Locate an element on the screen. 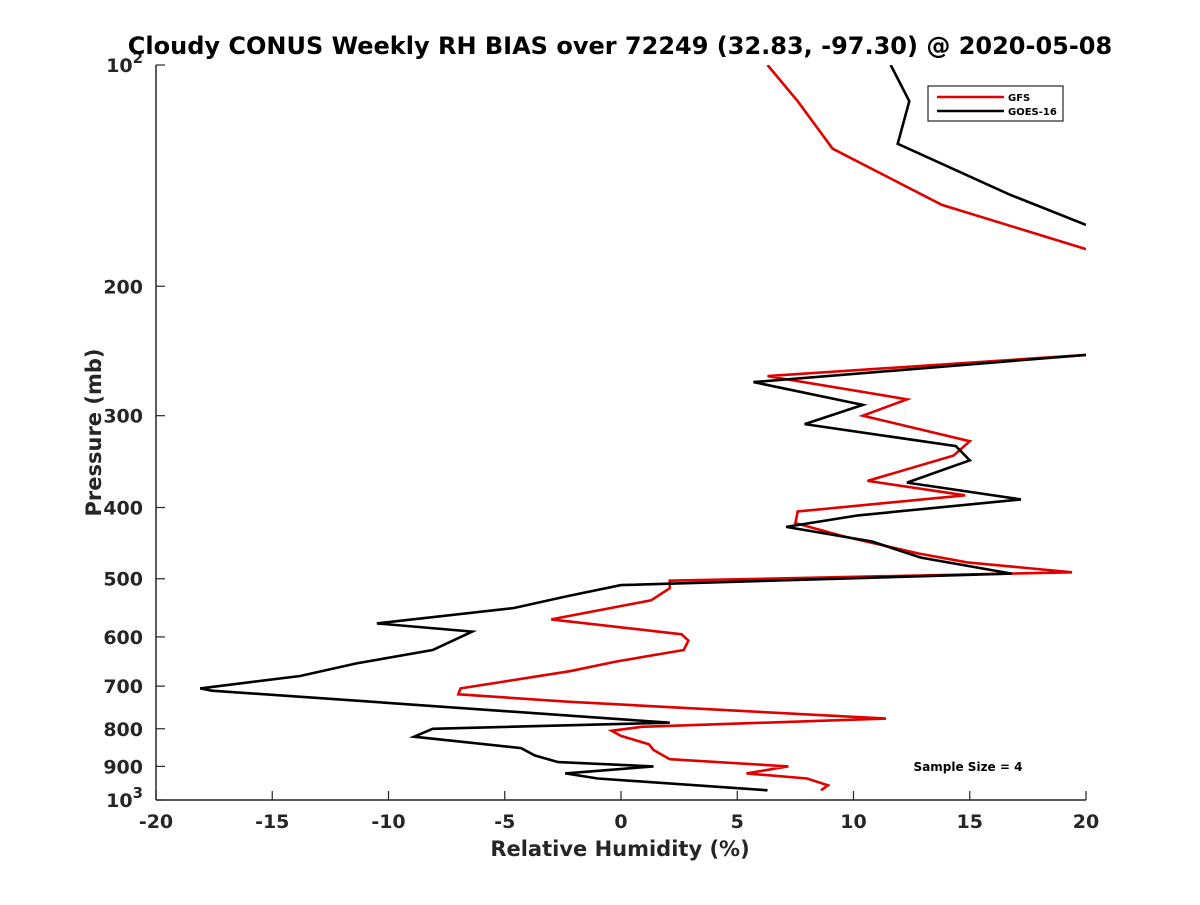 The height and width of the screenshot is (905, 1200). x-tick-label: -15 is located at coordinates (272, 822).